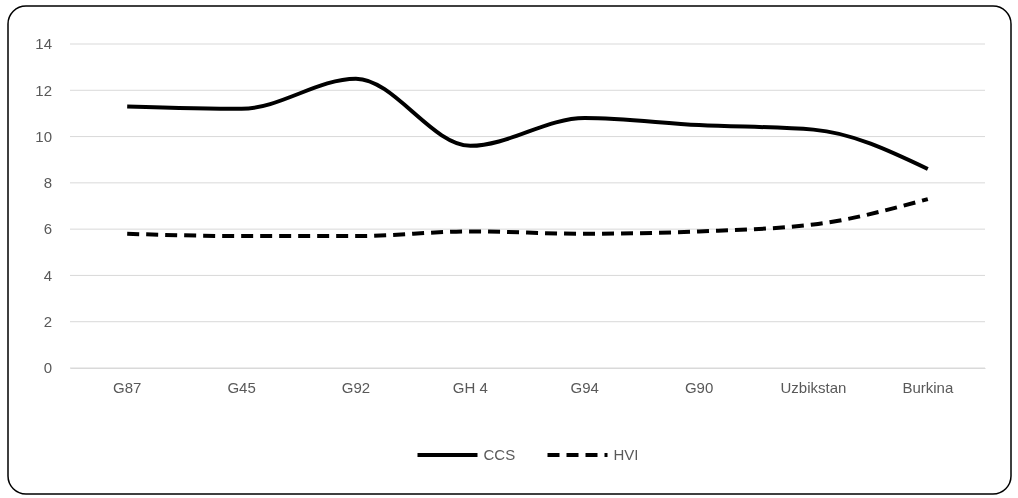 This screenshot has height=498, width=1018. What do you see at coordinates (470, 387) in the screenshot?
I see `x-tick-label: GH 4` at bounding box center [470, 387].